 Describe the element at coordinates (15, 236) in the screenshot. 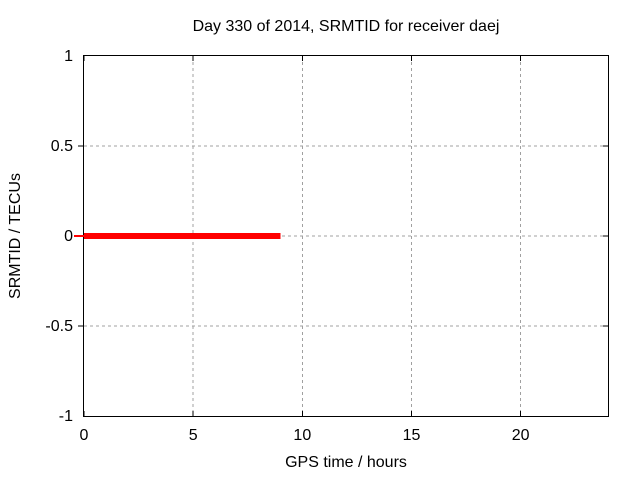

I see `y-axis-label: SRMTID / TECUs` at that location.